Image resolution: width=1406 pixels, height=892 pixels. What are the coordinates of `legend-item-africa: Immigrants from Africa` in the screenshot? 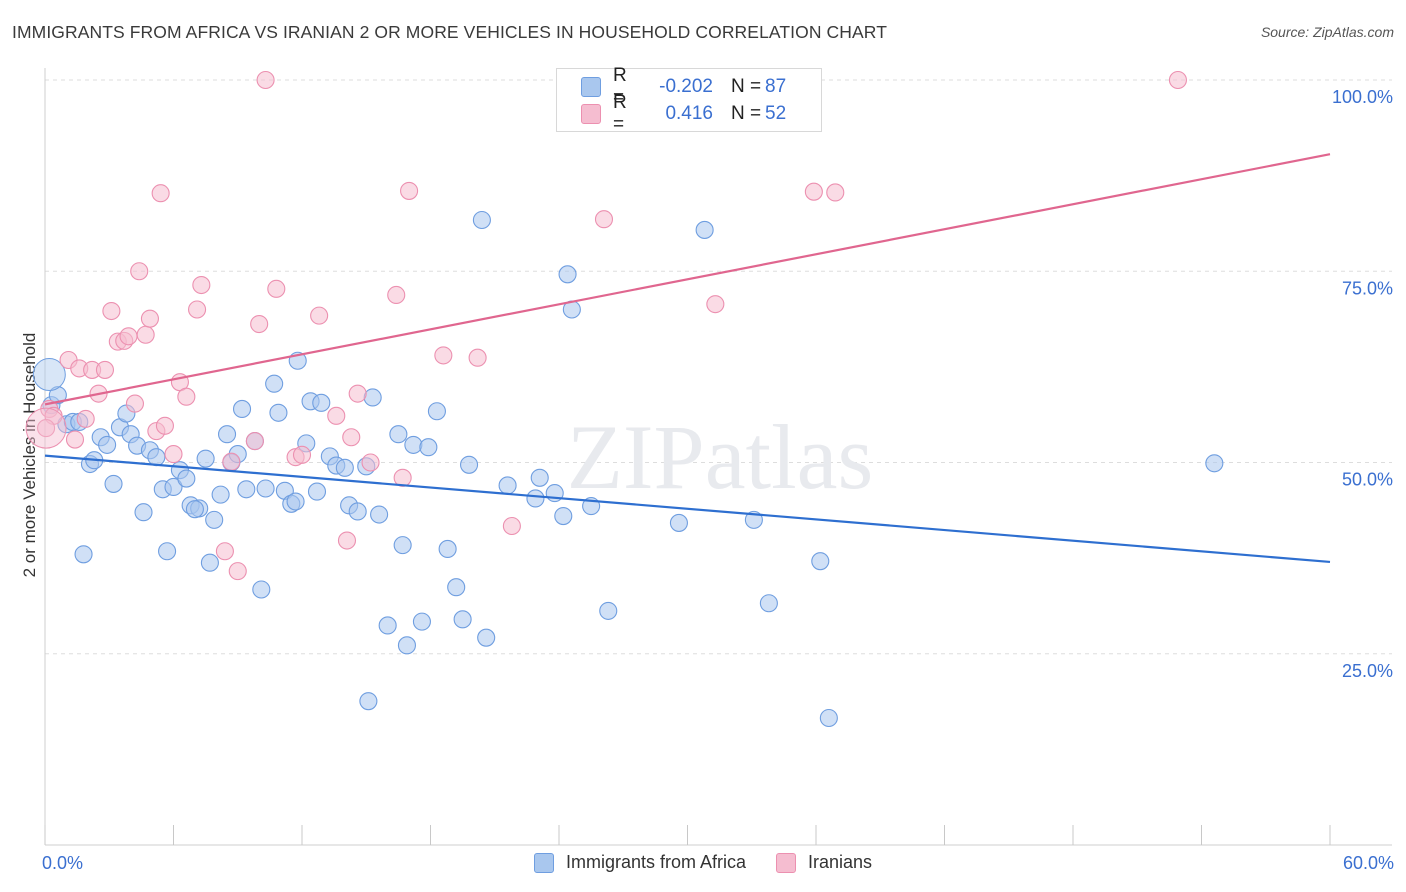 It's located at (639, 862).